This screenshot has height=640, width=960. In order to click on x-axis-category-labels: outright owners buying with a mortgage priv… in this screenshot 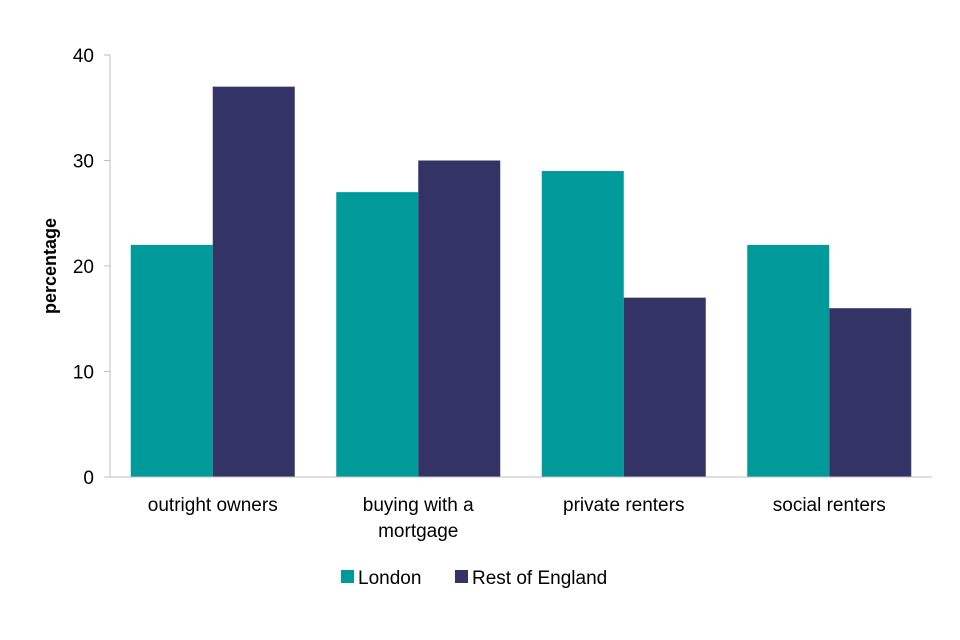, I will do `click(517, 518)`.